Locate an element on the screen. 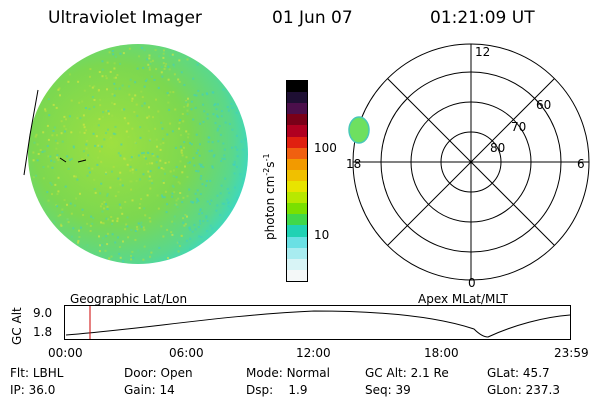 The height and width of the screenshot is (400, 600). altitude-tick-9: 9.0 is located at coordinates (43, 313).